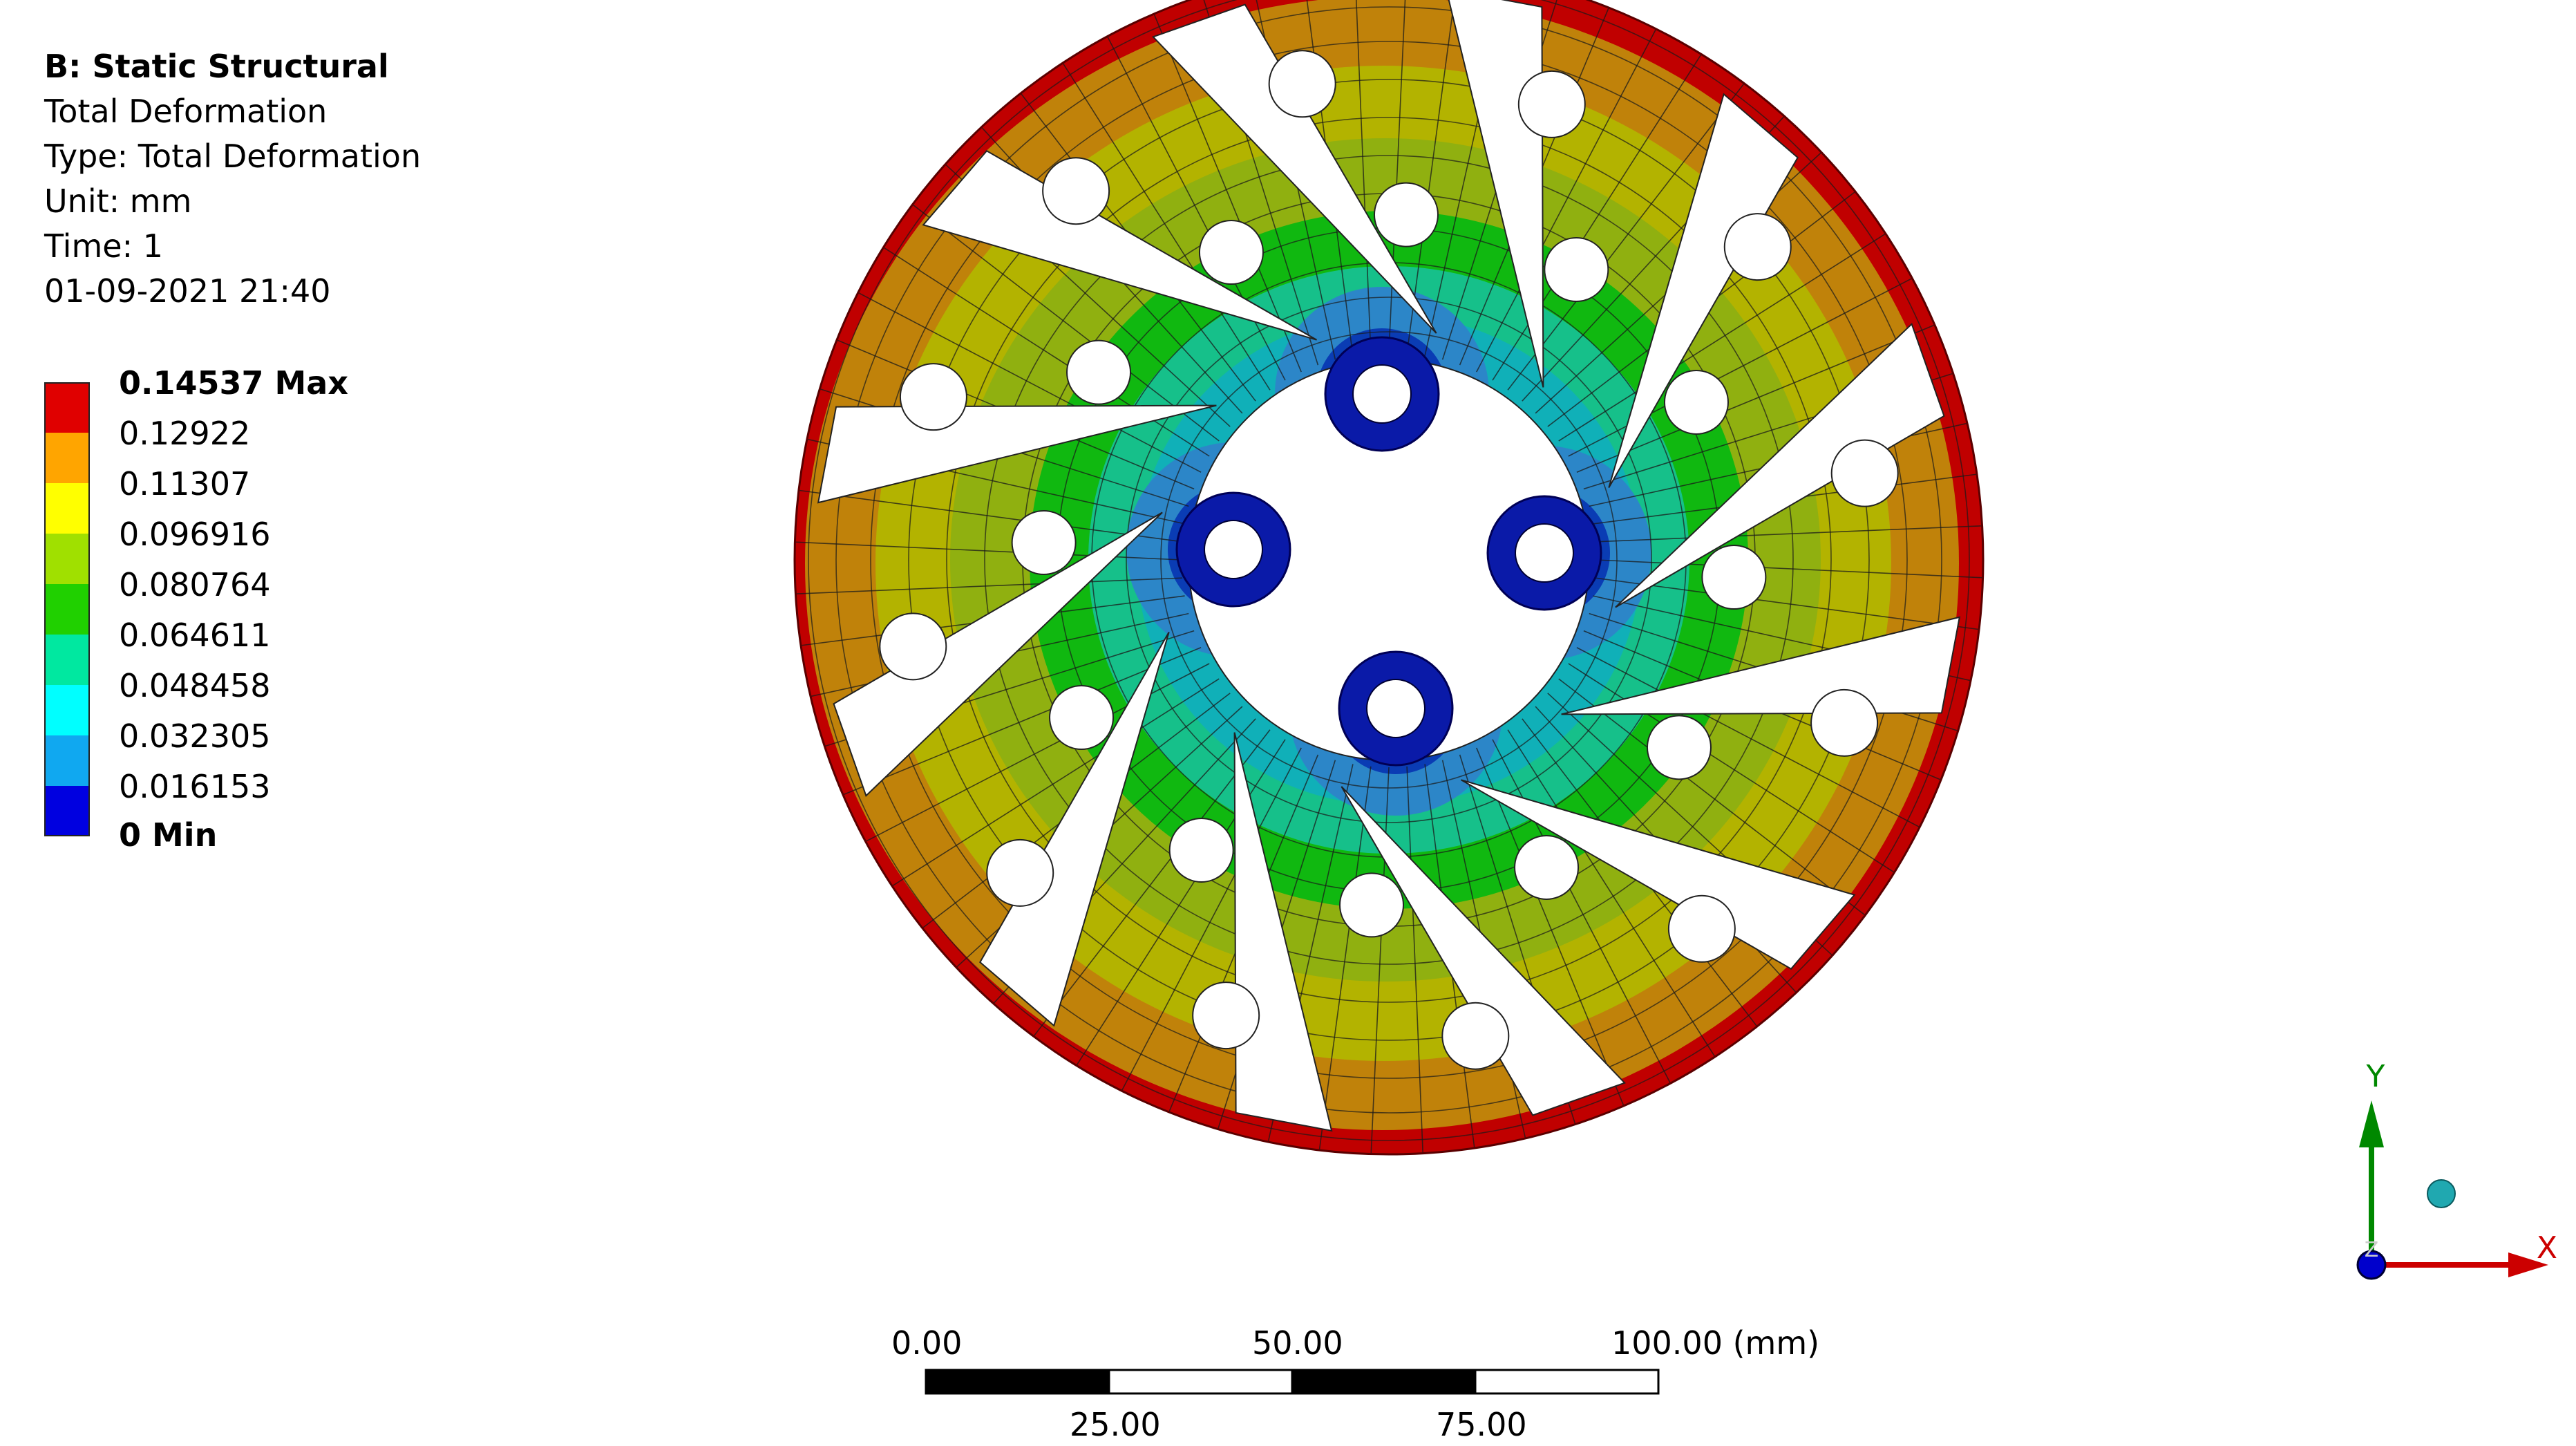  I want to click on scale-label-100: 100.00 (mm), so click(1715, 1343).